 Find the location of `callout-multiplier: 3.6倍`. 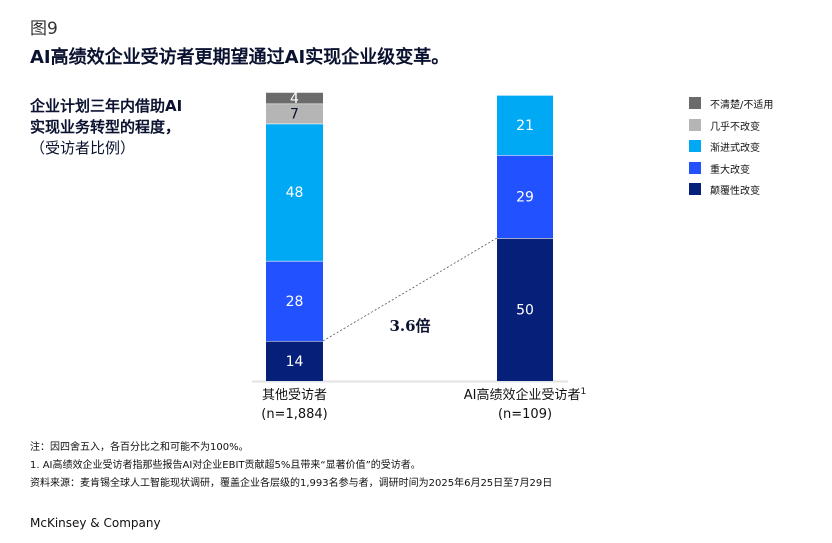

callout-multiplier: 3.6倍 is located at coordinates (409, 326).